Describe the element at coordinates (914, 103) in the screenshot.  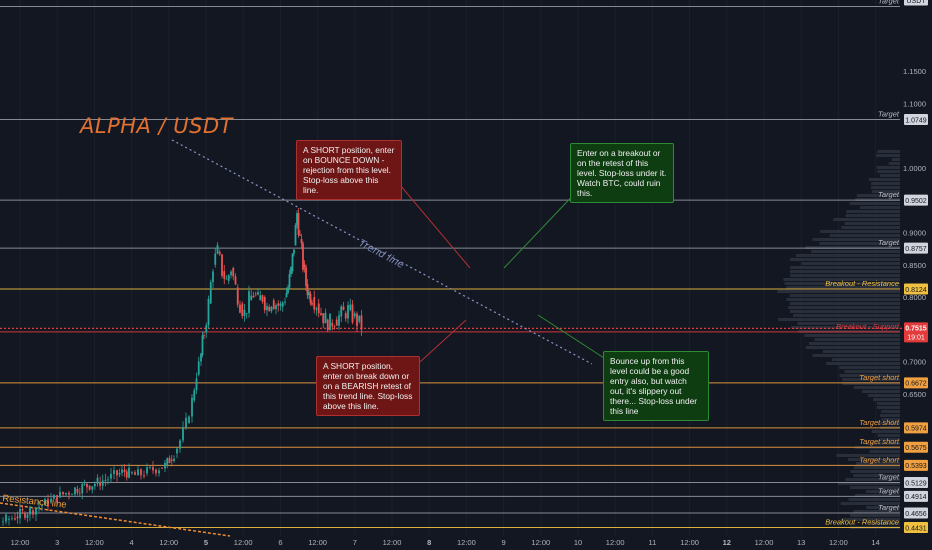
I see `y-axis-tick-label: 1.1000` at that location.